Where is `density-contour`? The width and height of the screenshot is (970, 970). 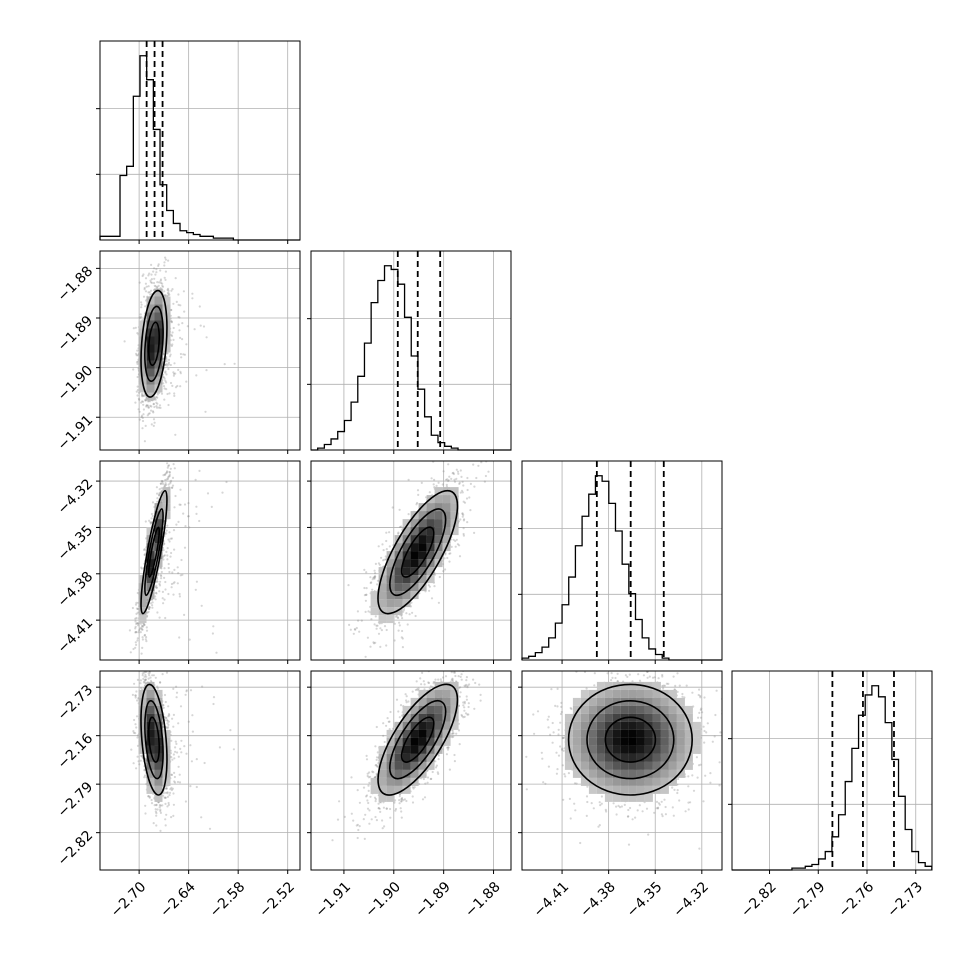
density-contour is located at coordinates (154, 552).